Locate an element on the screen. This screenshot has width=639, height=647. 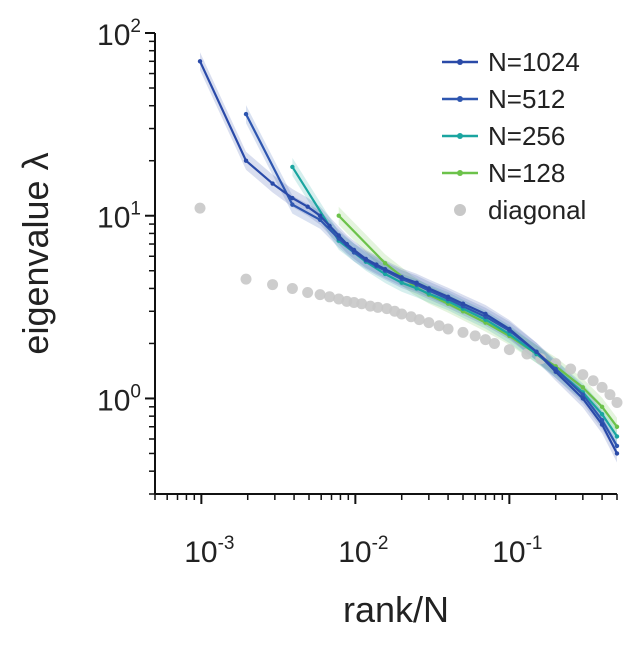
y-tick-label: 10² is located at coordinates (119, 34).